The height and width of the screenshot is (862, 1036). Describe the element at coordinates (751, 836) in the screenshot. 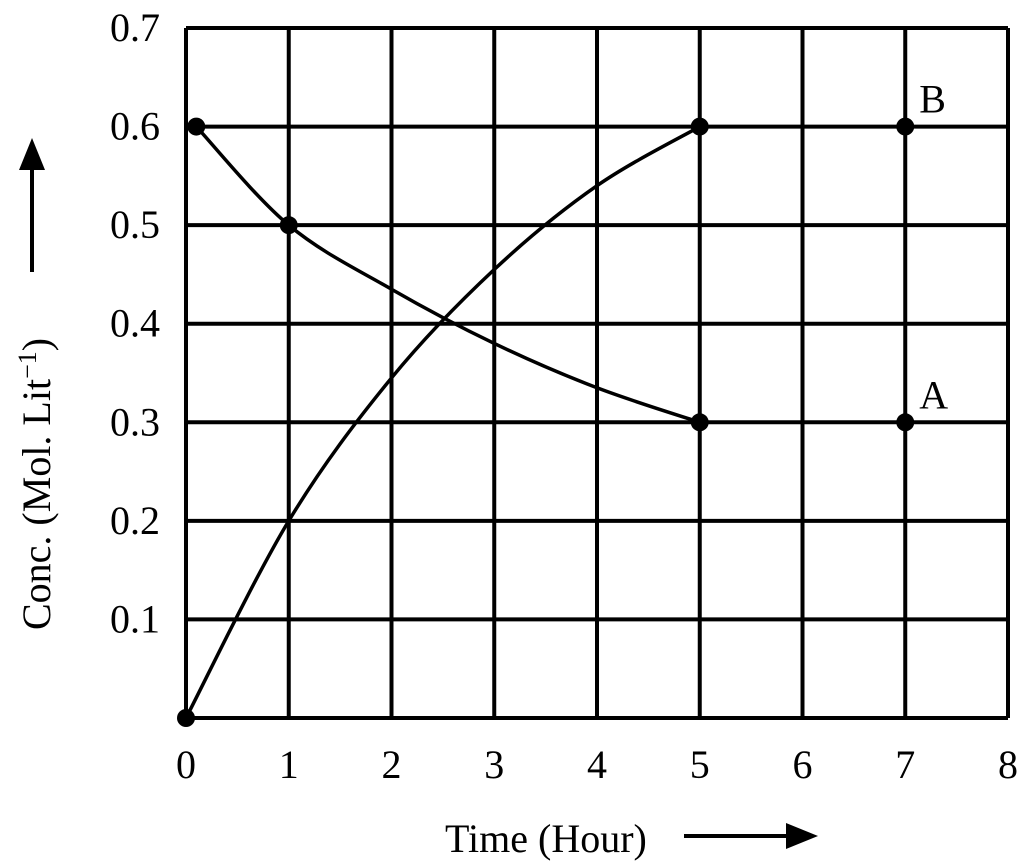

I see `x-axis-arrow` at that location.